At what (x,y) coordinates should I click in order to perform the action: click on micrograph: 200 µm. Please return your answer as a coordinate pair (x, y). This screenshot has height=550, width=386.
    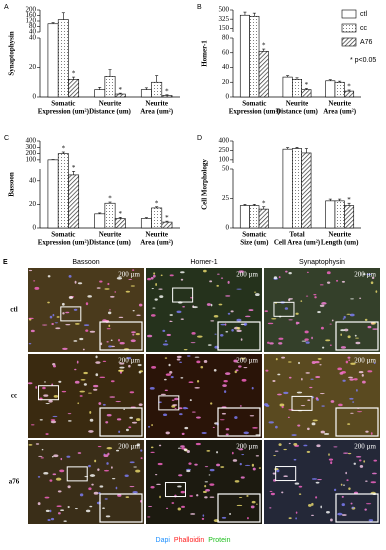
    Looking at the image, I should click on (204, 396).